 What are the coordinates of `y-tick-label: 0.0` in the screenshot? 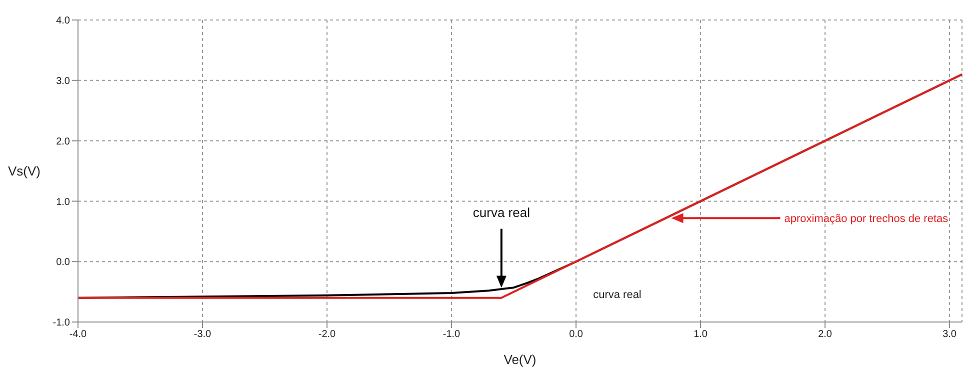 It's located at (63, 262).